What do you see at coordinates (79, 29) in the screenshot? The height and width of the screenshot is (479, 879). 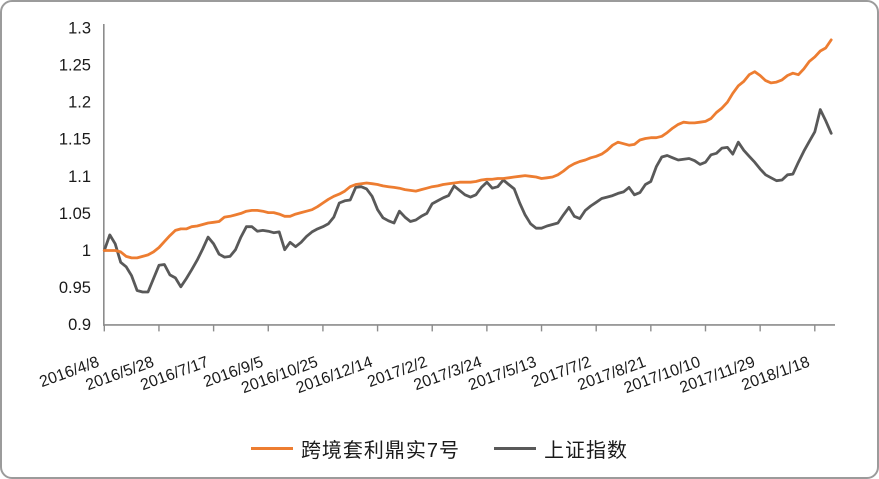 I see `y-tick-label: 1.3` at bounding box center [79, 29].